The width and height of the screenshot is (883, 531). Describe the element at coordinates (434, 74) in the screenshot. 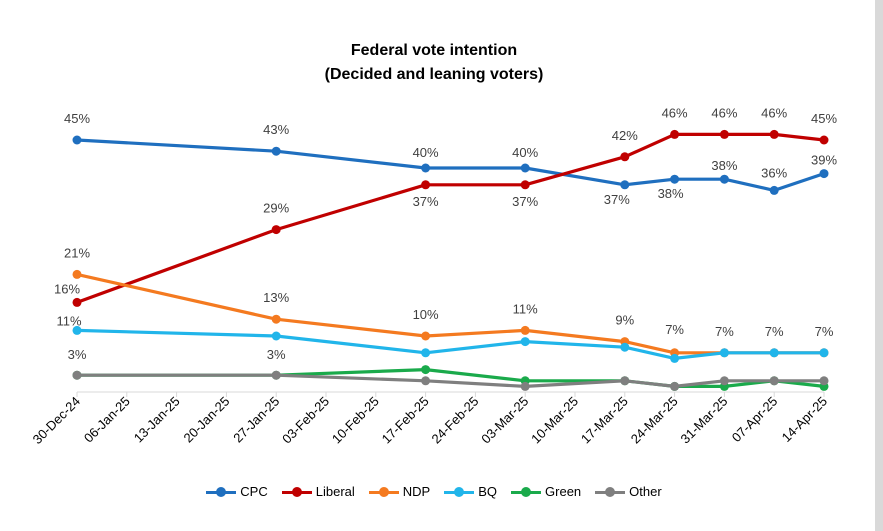

I see `chart-subtitle: (Decided and leaning voters)` at that location.